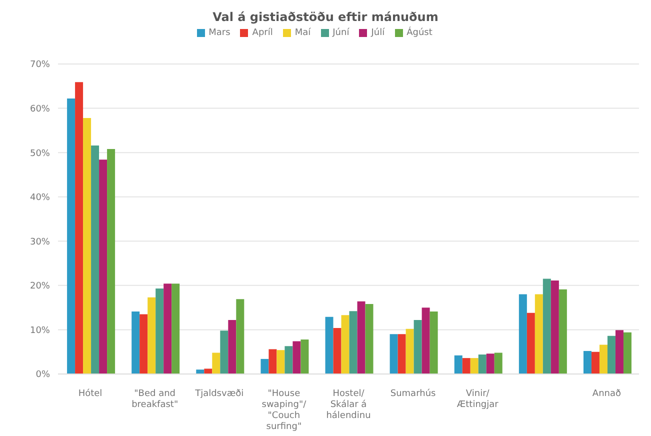  Describe the element at coordinates (40, 198) in the screenshot. I see `y-tick-label: 40%` at that location.